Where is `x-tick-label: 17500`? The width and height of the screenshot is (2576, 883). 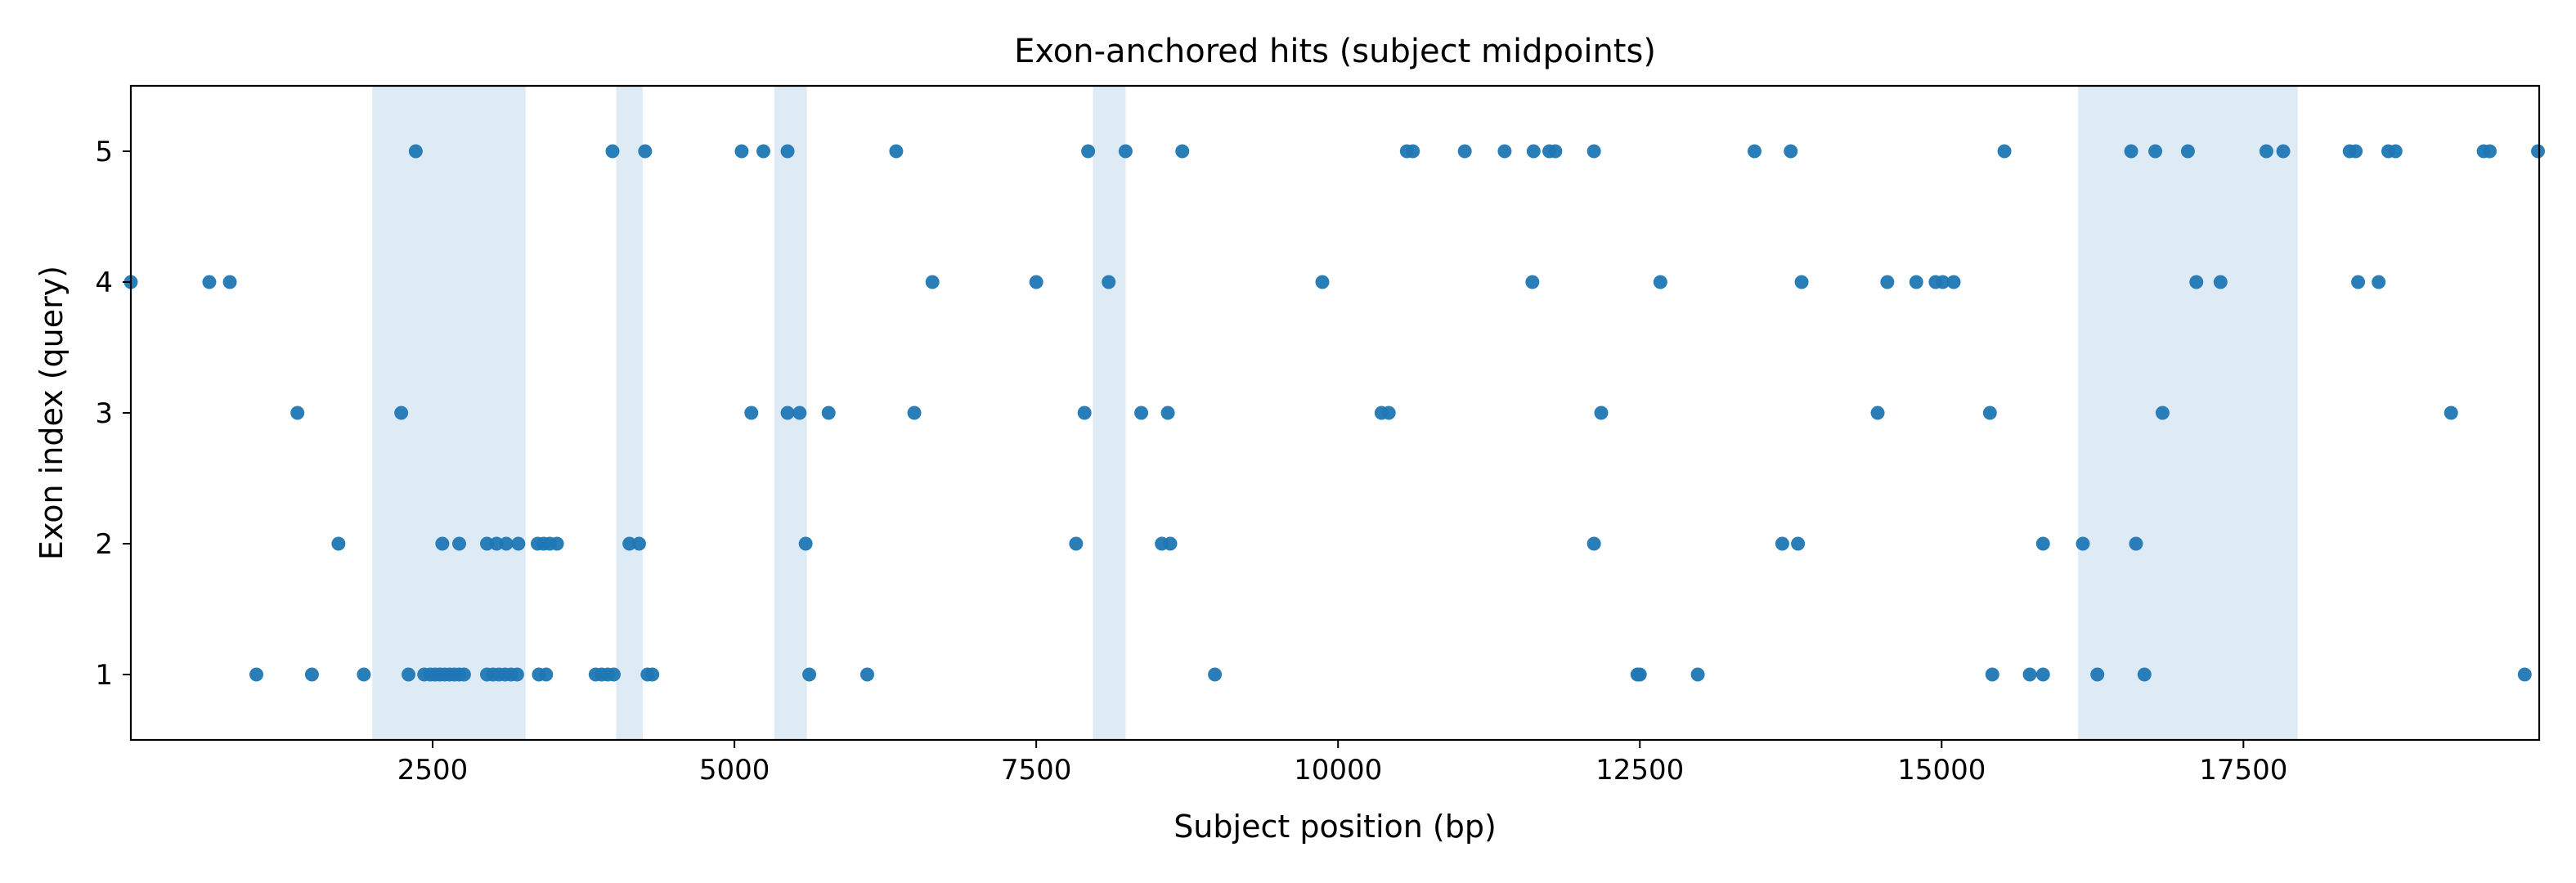 x-tick-label: 17500 is located at coordinates (2243, 770).